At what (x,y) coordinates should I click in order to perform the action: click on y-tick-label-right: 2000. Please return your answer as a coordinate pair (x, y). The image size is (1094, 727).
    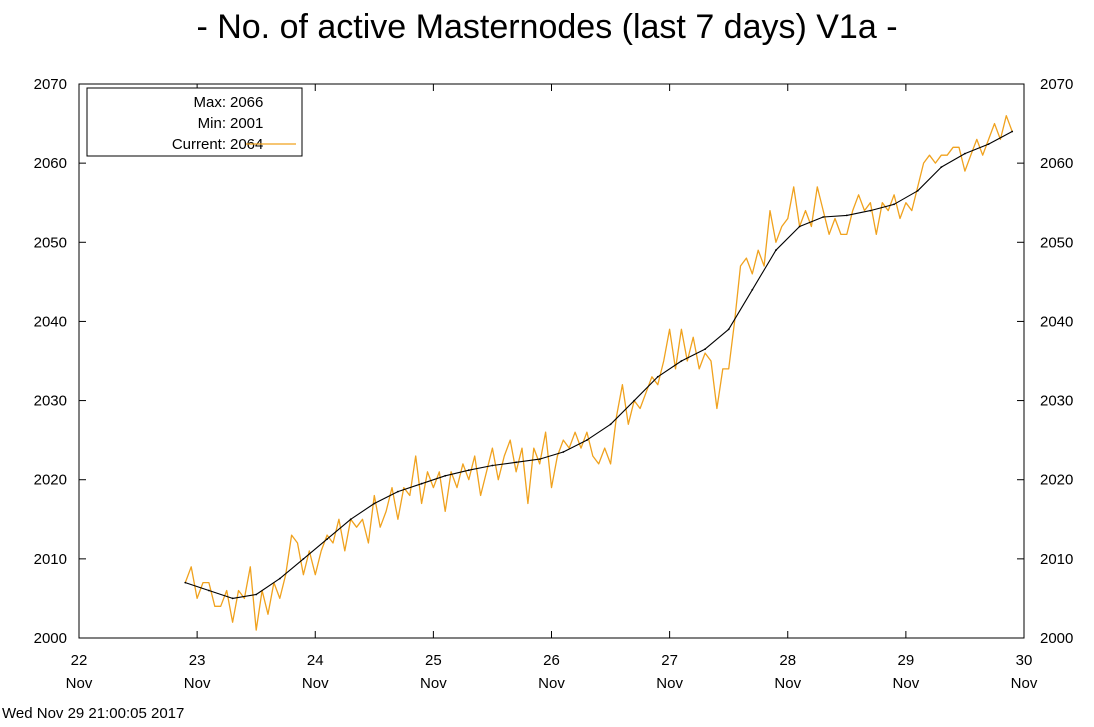
    Looking at the image, I should click on (1056, 638).